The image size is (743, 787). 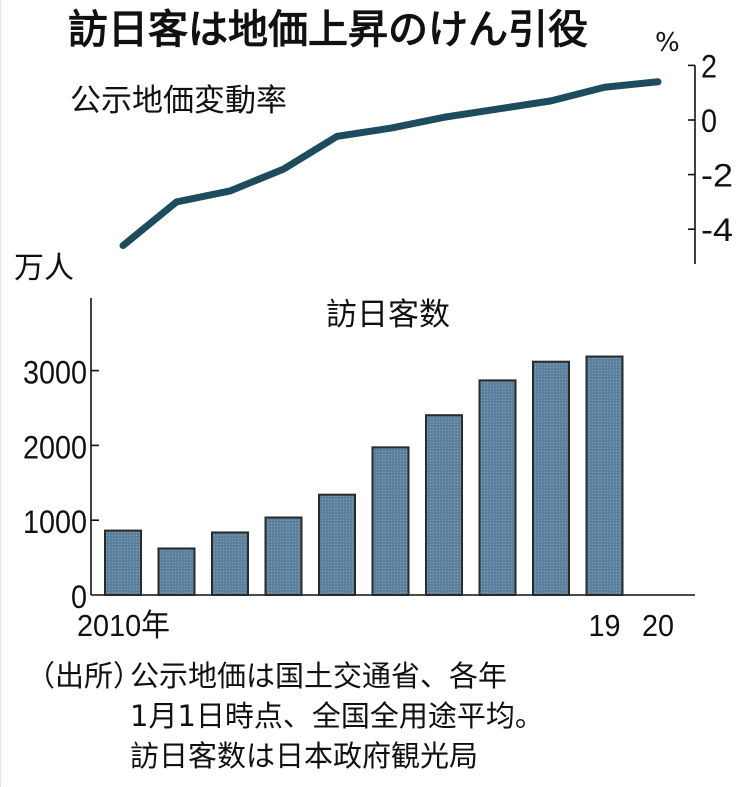 I want to click on source-prefix: （出所）, so click(x=84, y=676).